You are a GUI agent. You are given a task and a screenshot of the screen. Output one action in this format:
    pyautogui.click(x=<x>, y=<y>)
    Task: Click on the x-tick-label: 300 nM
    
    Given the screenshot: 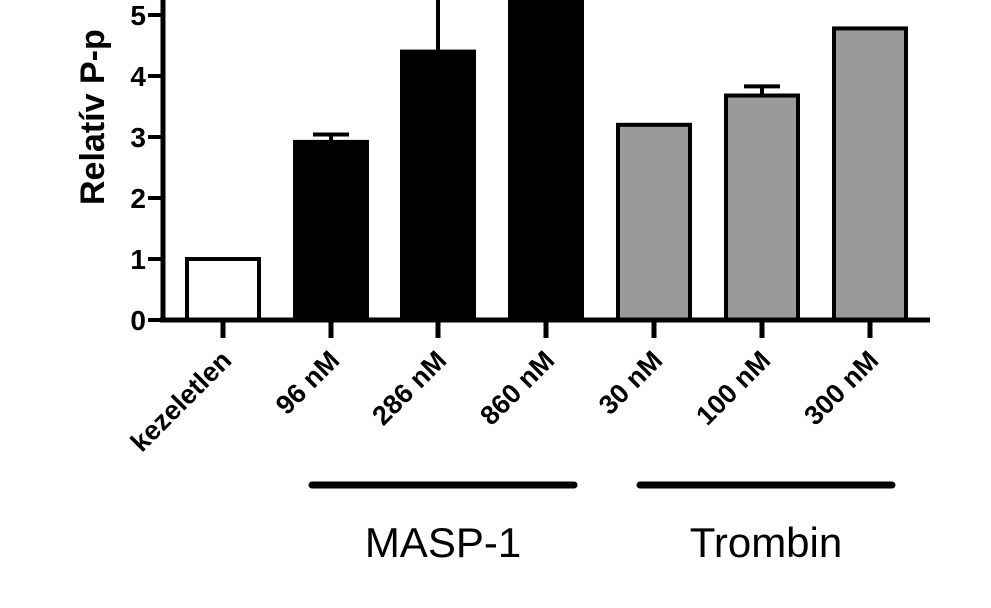 What is the action you would take?
    pyautogui.click(x=841, y=388)
    